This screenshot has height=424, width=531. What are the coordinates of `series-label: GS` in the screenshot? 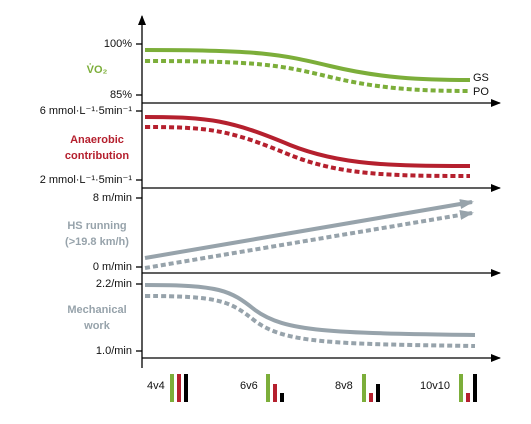 It's located at (481, 78).